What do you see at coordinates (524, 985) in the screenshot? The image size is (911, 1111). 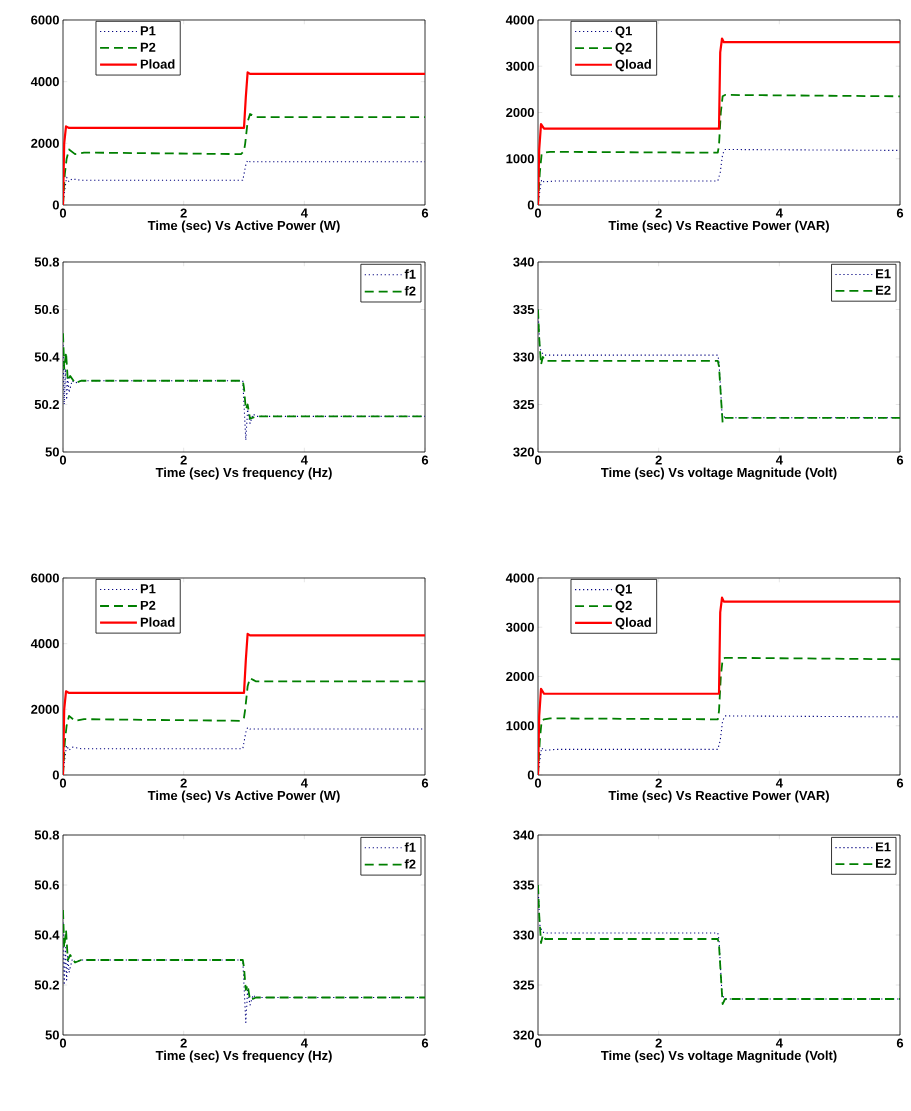 I see `y-tick-label: 325` at bounding box center [524, 985].